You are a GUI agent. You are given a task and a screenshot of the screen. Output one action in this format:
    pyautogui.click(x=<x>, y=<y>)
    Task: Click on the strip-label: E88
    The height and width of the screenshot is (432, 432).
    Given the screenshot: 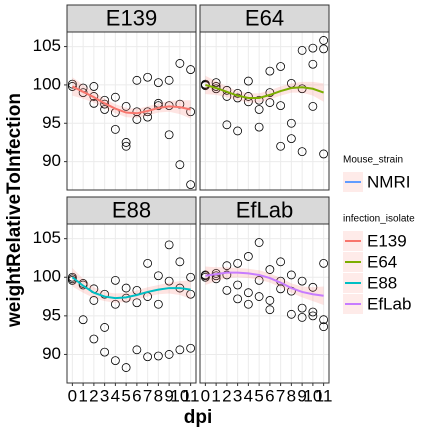 What is the action you would take?
    pyautogui.click(x=131, y=209)
    